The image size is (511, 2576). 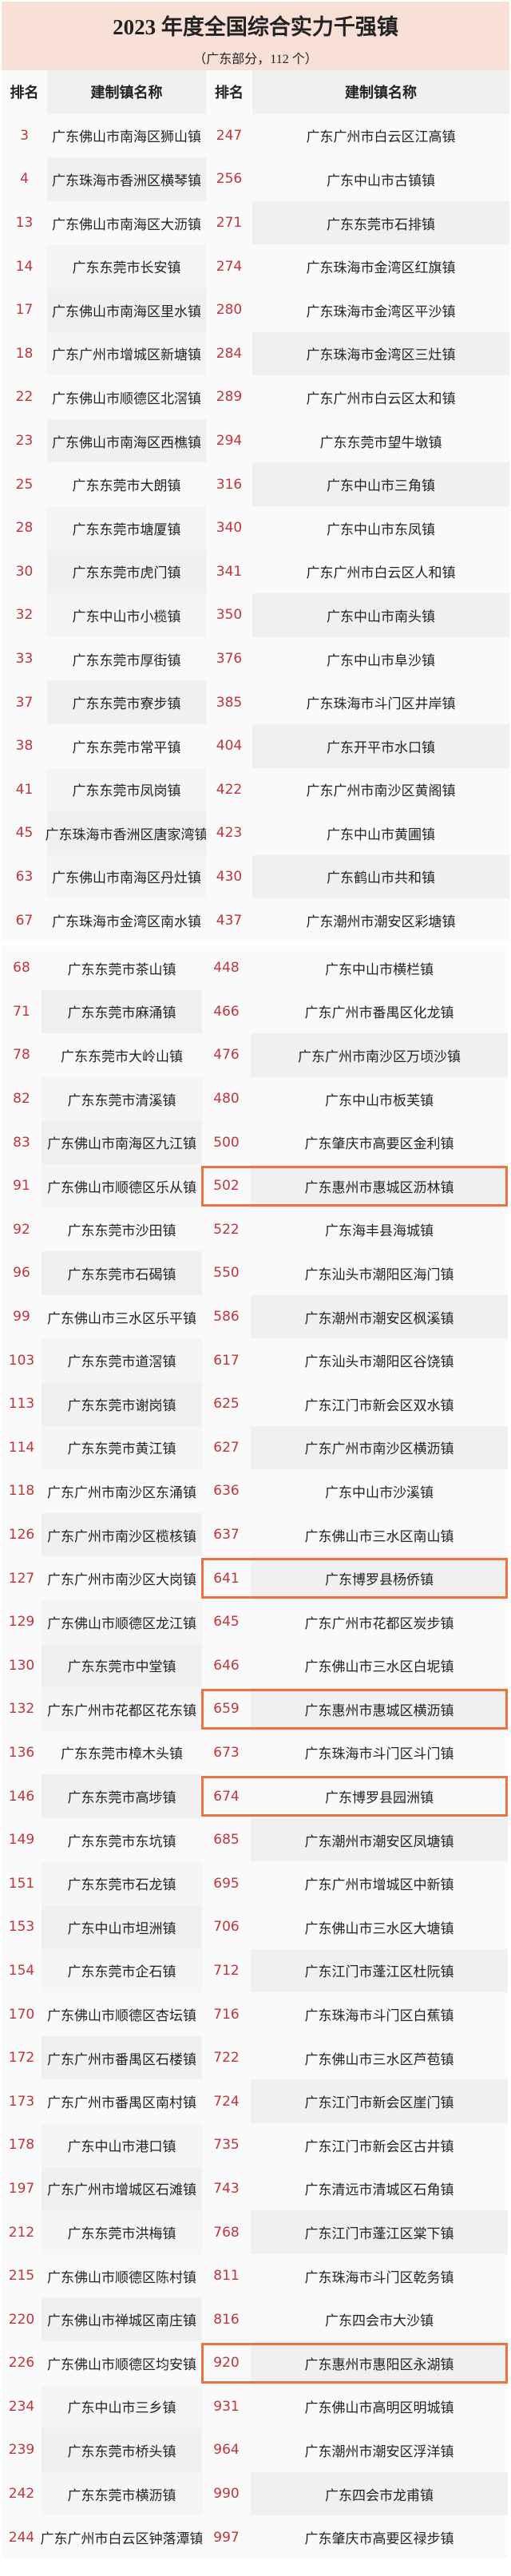 What do you see at coordinates (380, 920) in the screenshot?
I see `town-name-cell: 广东潮州市潮安区彩塘镇` at bounding box center [380, 920].